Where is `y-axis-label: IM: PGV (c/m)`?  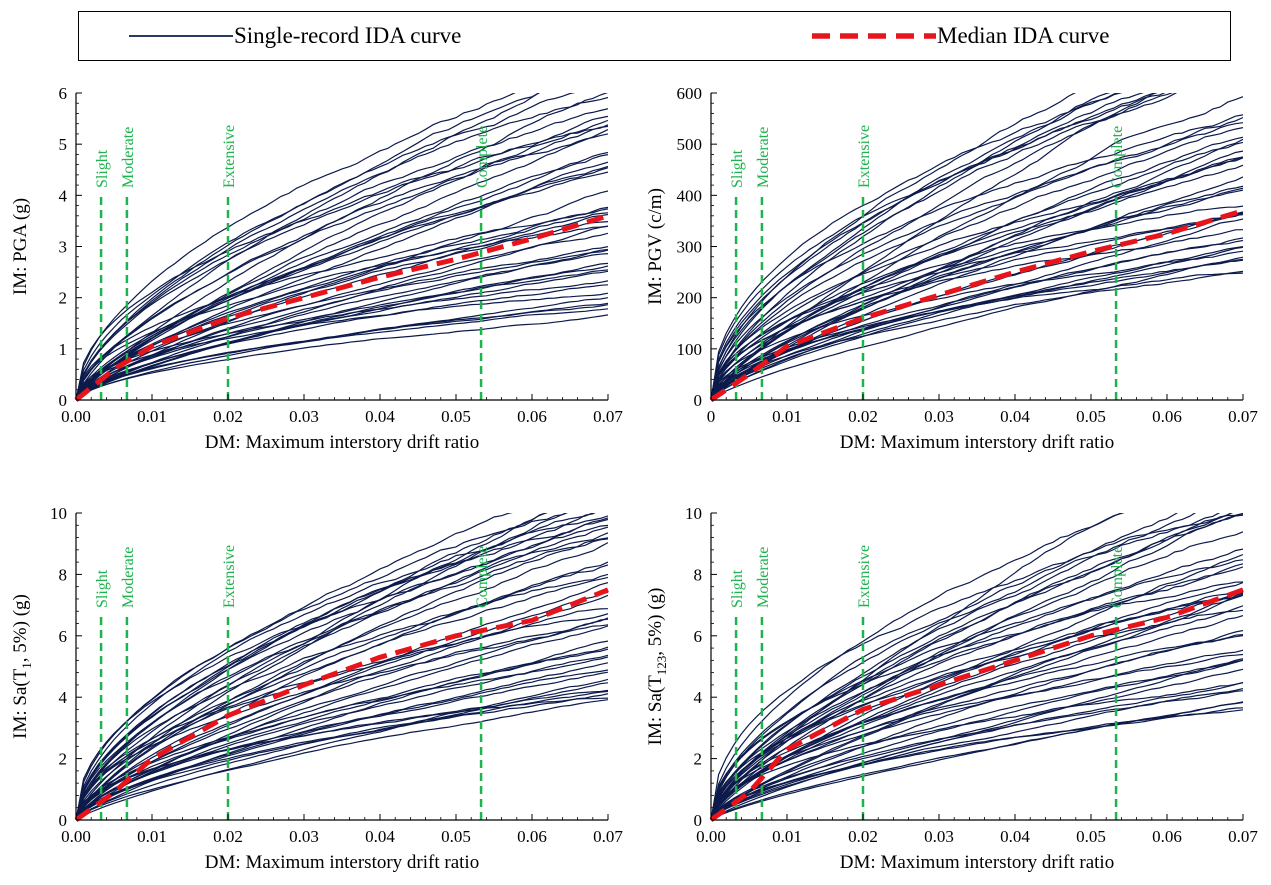
y-axis-label: IM: PGV (c/m) is located at coordinates (655, 246).